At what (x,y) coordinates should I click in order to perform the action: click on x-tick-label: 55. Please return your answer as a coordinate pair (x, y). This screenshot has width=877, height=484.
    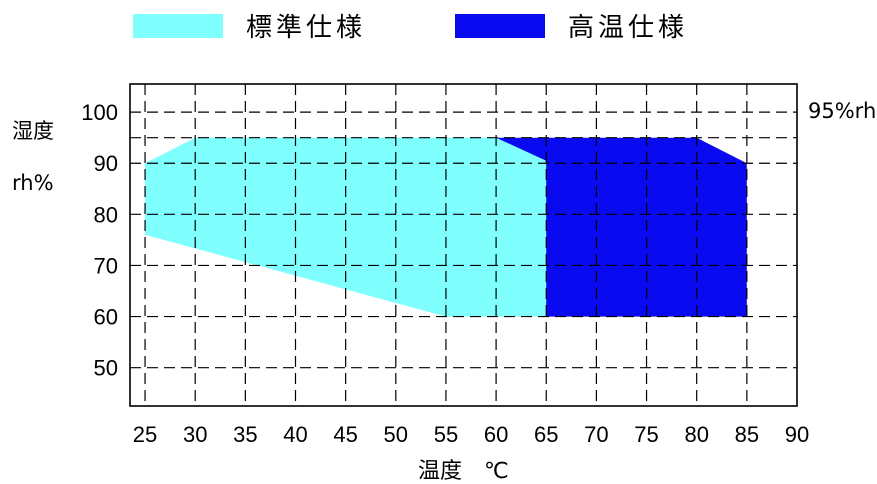
    Looking at the image, I should click on (446, 434).